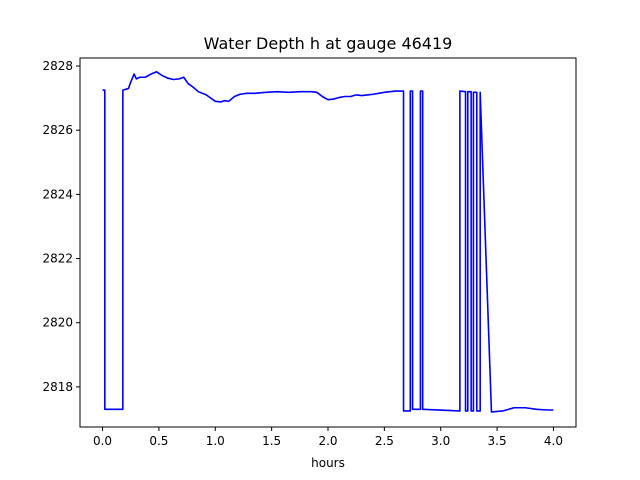 The height and width of the screenshot is (480, 640). What do you see at coordinates (497, 441) in the screenshot?
I see `x-tick-label: 3.5` at bounding box center [497, 441].